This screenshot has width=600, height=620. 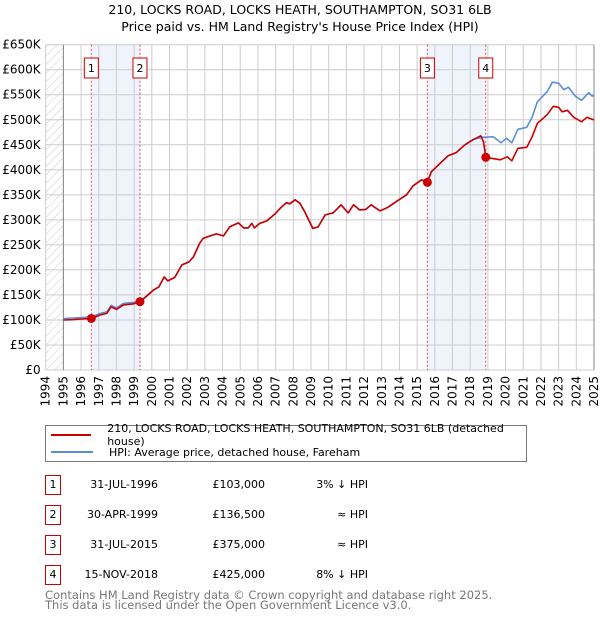 What do you see at coordinates (559, 391) in the screenshot?
I see `x-tick-label: 2023` at bounding box center [559, 391].